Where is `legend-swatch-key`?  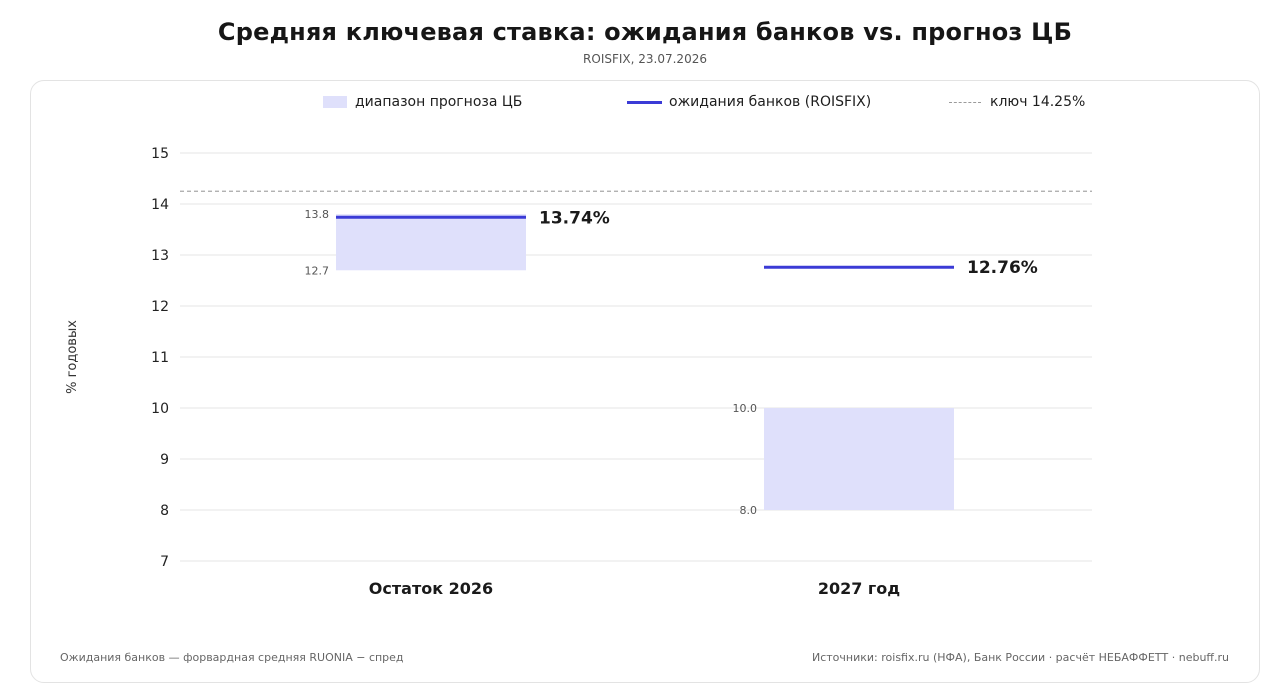
legend-swatch-key is located at coordinates (965, 102).